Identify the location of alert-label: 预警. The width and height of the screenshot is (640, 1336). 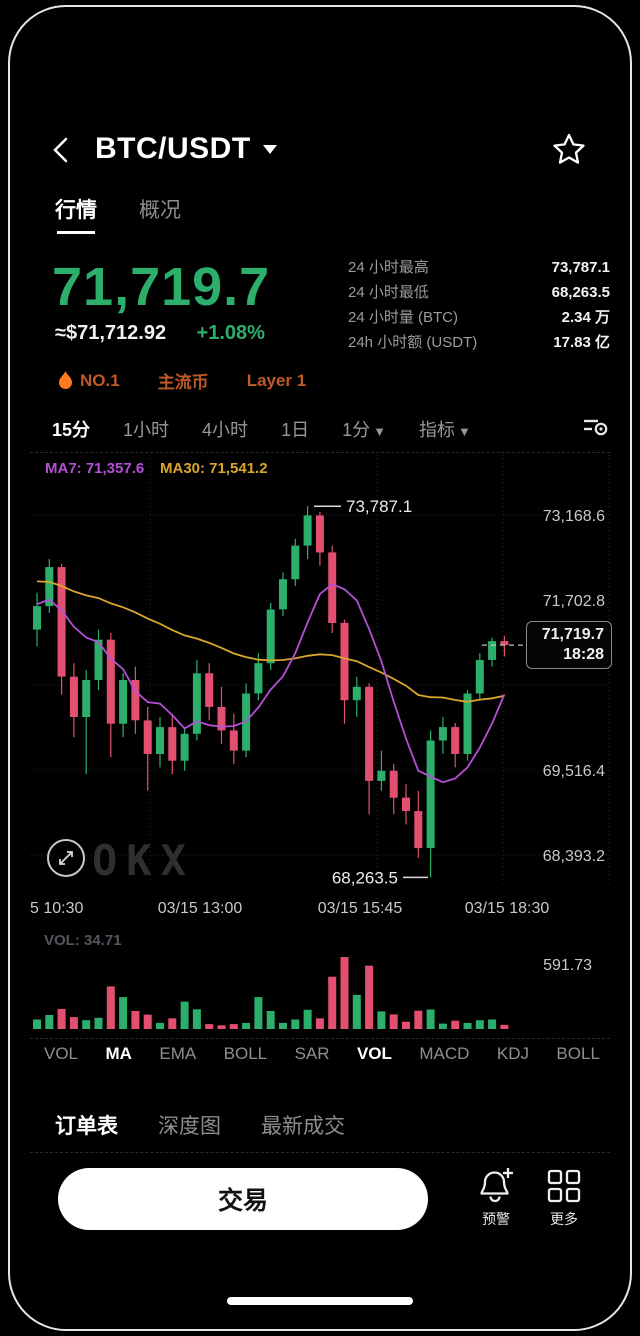
(496, 1219).